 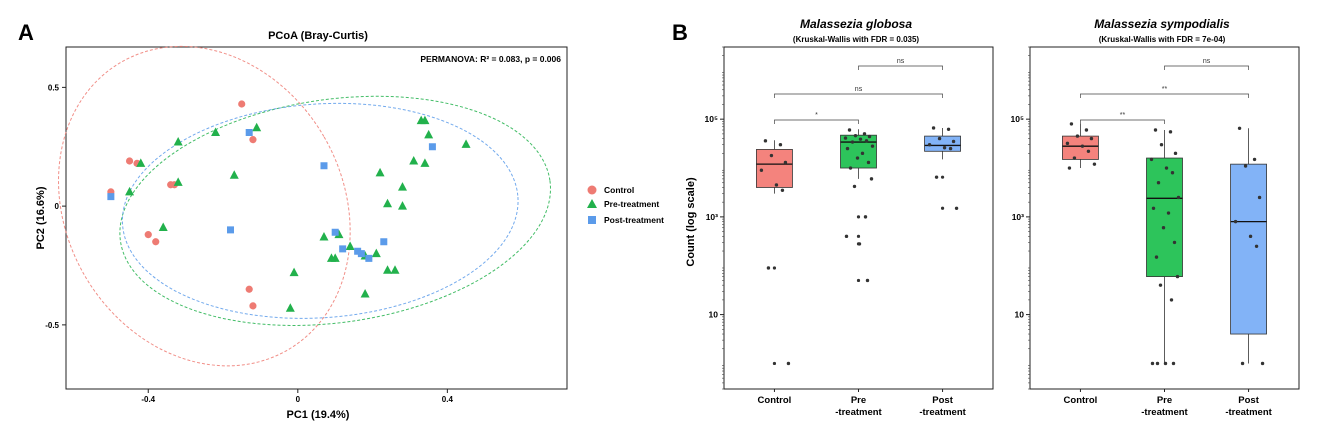 I want to click on legend-pre-treatment-label: Pre-treatment, so click(x=631, y=204).